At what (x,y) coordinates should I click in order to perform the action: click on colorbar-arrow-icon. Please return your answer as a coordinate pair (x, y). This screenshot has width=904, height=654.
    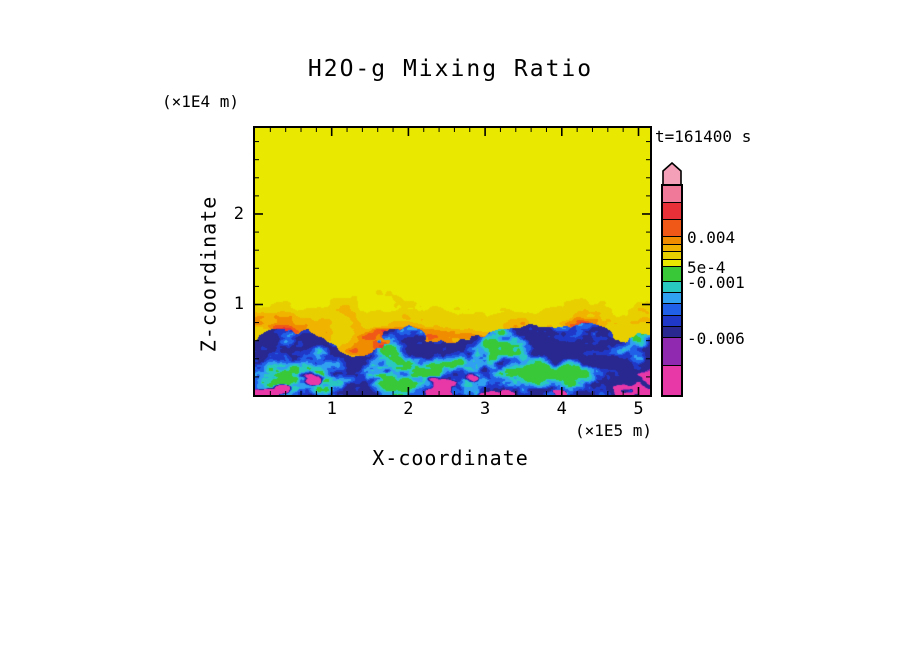
    Looking at the image, I should click on (672, 173).